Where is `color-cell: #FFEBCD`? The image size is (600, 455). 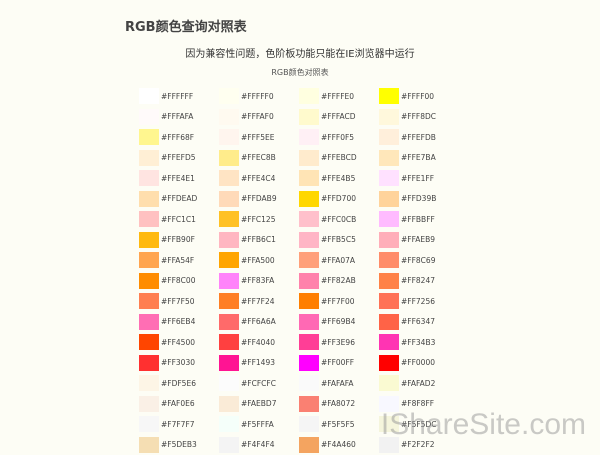 color-cell: #FFEBCD is located at coordinates (339, 158).